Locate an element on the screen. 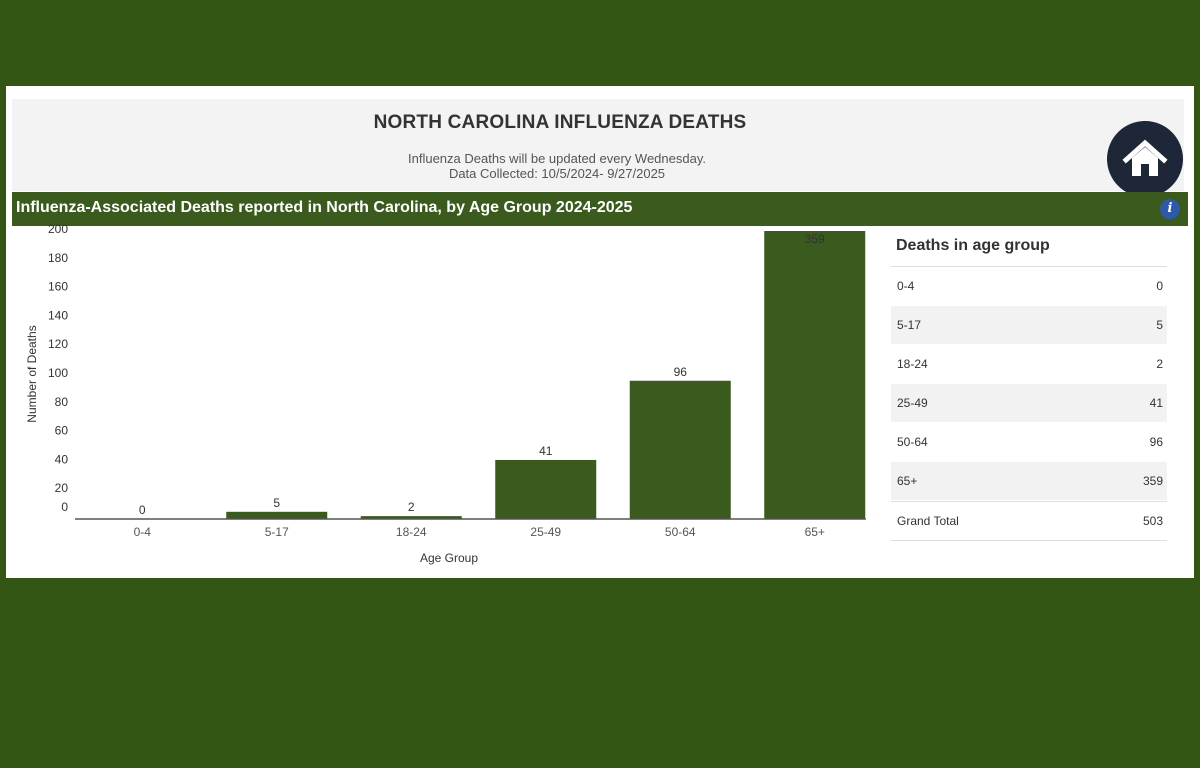 This screenshot has width=1200, height=768. total-value: 503 is located at coordinates (1152, 521).